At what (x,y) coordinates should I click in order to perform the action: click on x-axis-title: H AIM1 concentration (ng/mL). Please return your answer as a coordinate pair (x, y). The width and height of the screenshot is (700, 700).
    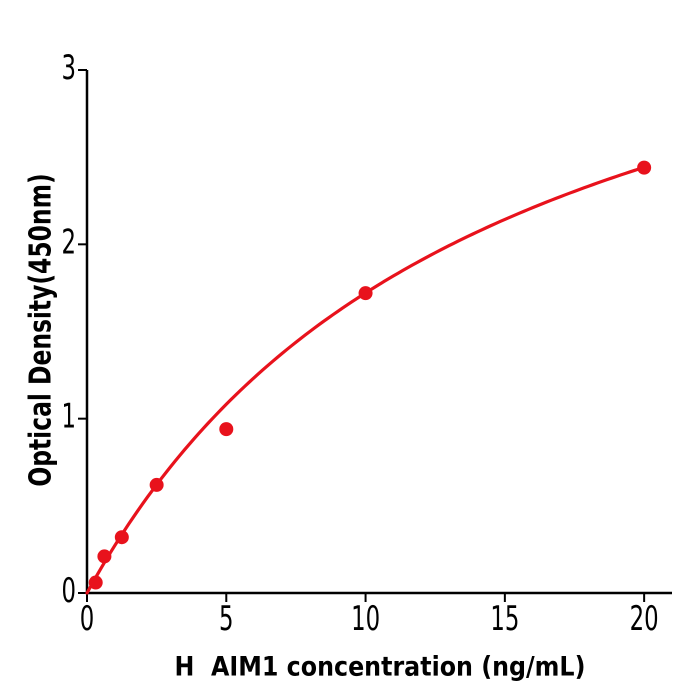
    Looking at the image, I should click on (380, 667).